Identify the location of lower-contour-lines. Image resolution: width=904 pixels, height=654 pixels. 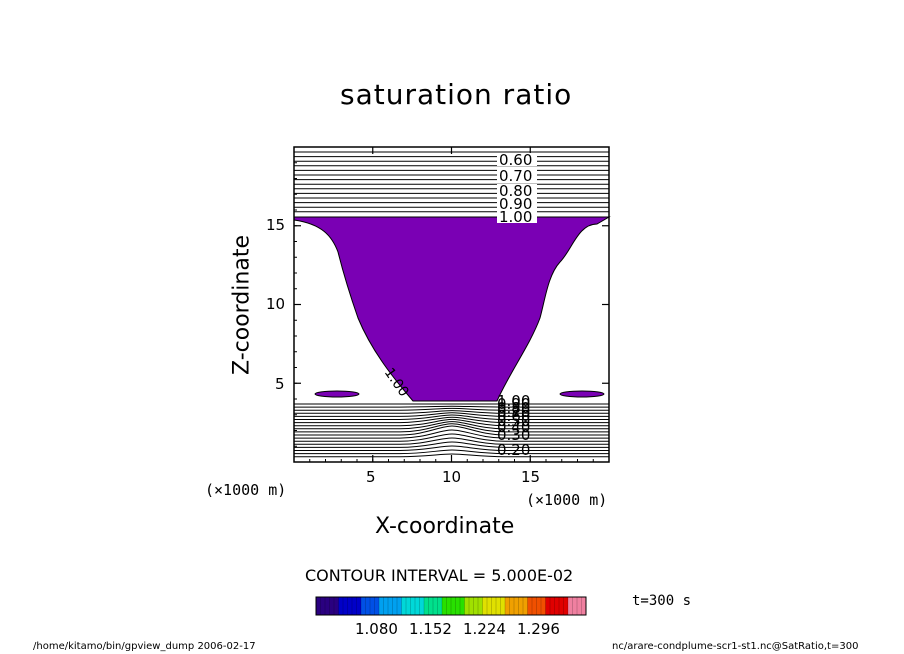
(451, 430).